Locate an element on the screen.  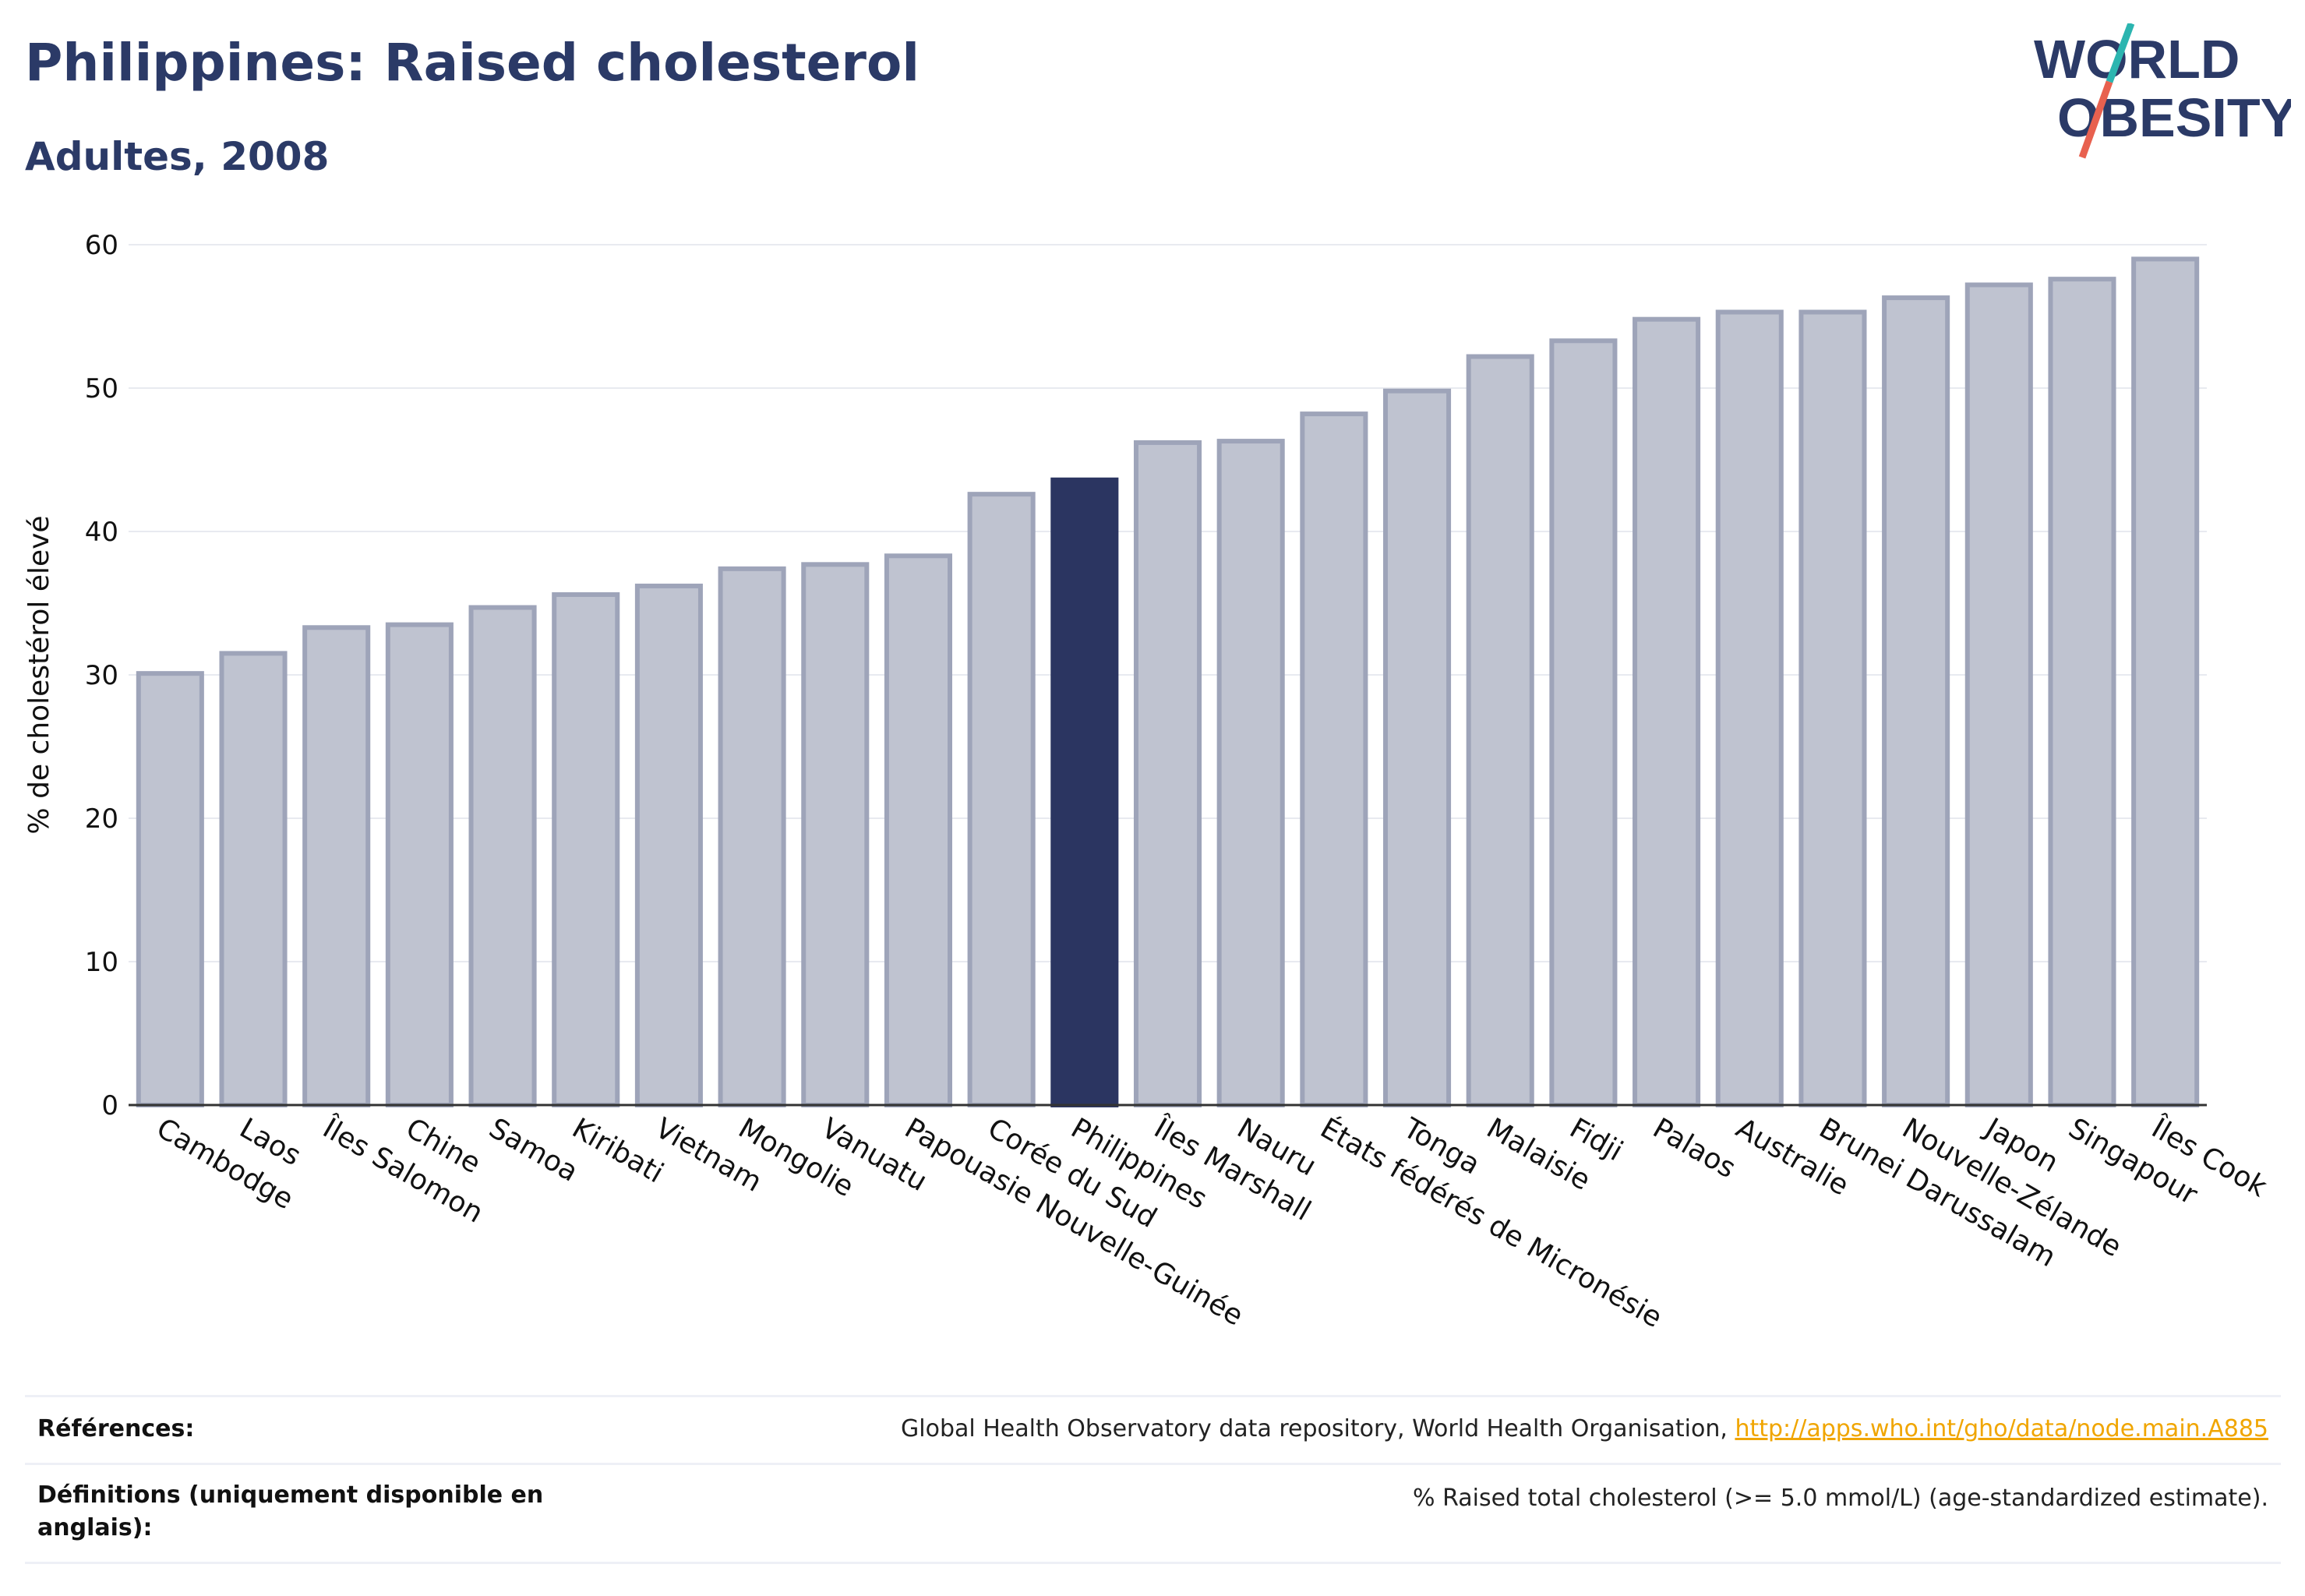
x-tick-label: Samoa is located at coordinates (534, 1150).